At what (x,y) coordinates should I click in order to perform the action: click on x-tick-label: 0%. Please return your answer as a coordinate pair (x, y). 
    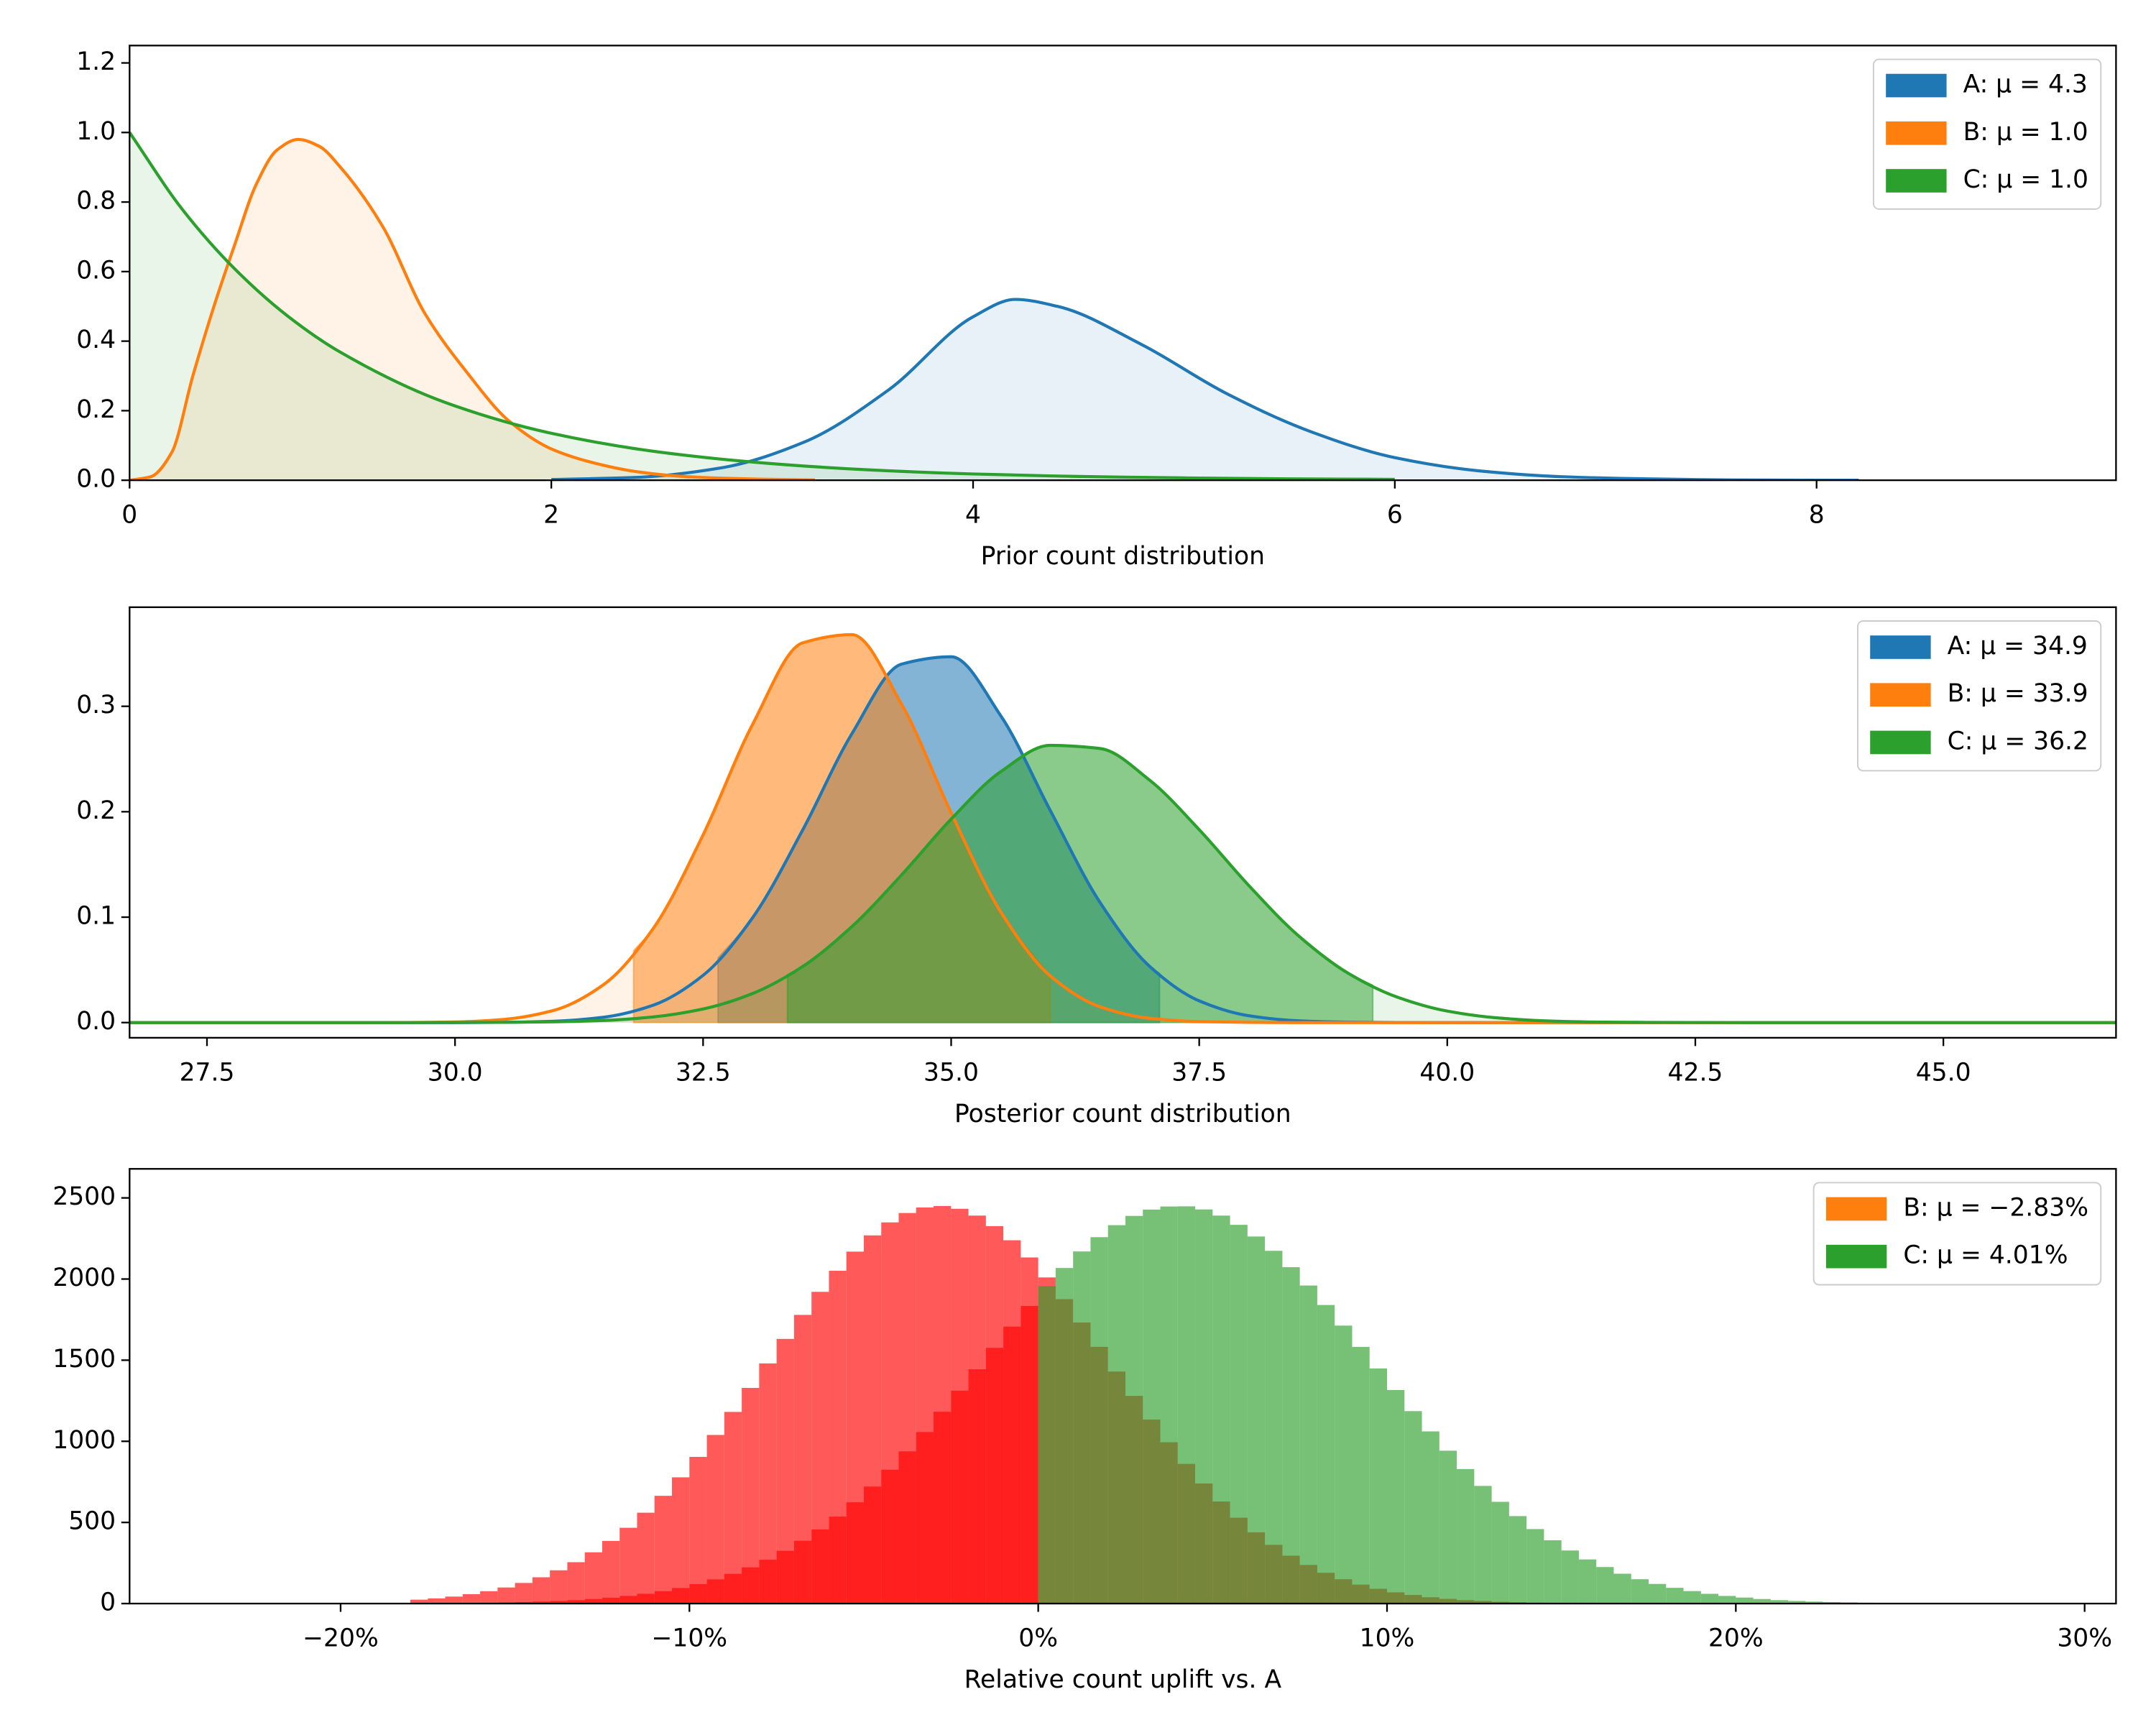
    Looking at the image, I should click on (1038, 1638).